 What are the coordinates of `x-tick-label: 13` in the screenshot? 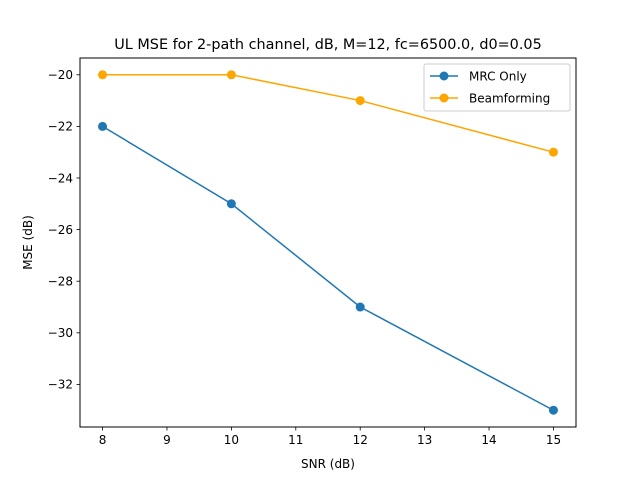 It's located at (424, 440).